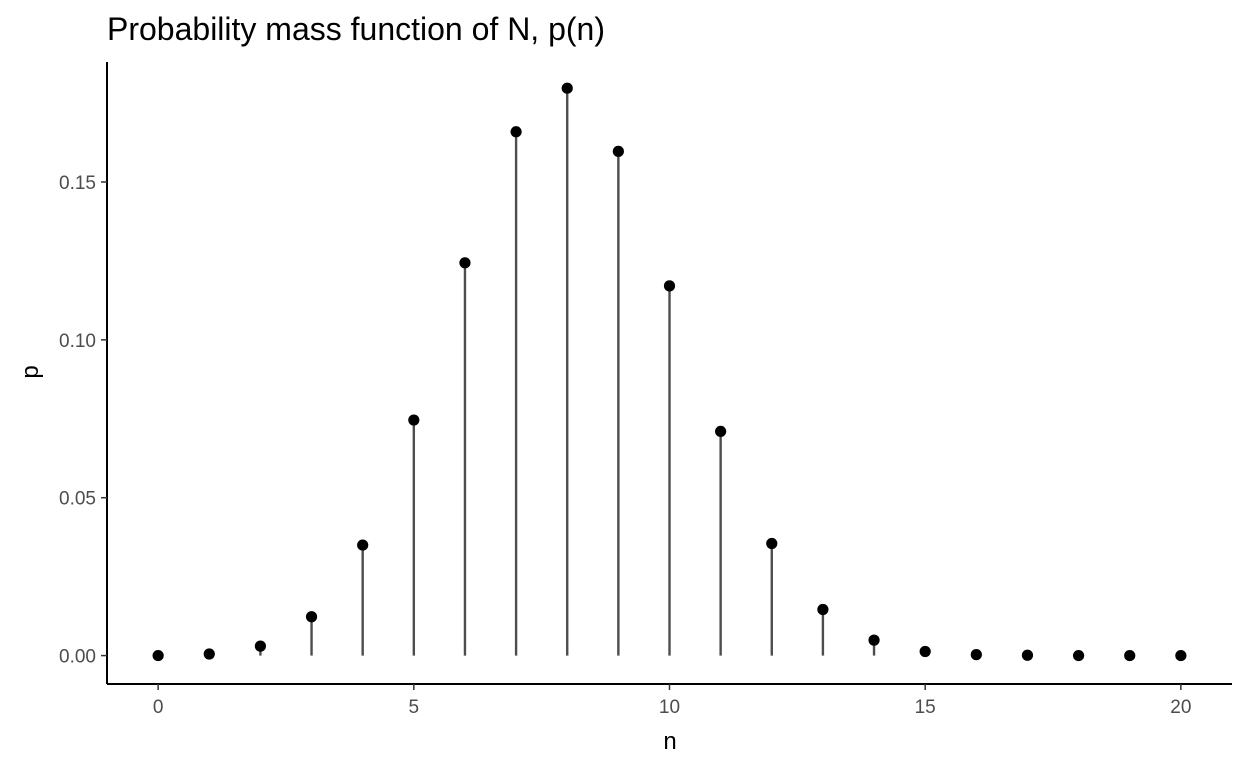 The image size is (1248, 768). Describe the element at coordinates (356, 29) in the screenshot. I see `chart-title: Probability mass function of N, p(n)` at that location.